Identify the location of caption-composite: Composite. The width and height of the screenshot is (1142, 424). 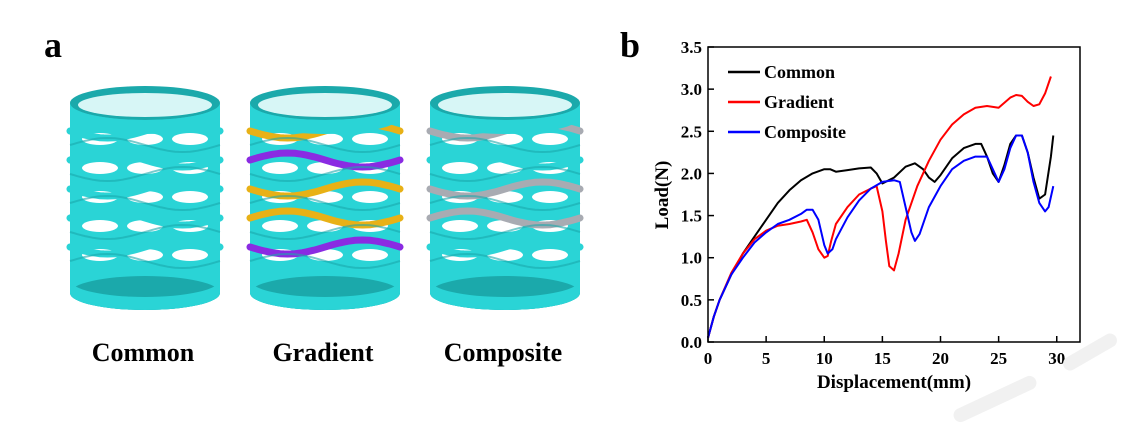
(503, 352).